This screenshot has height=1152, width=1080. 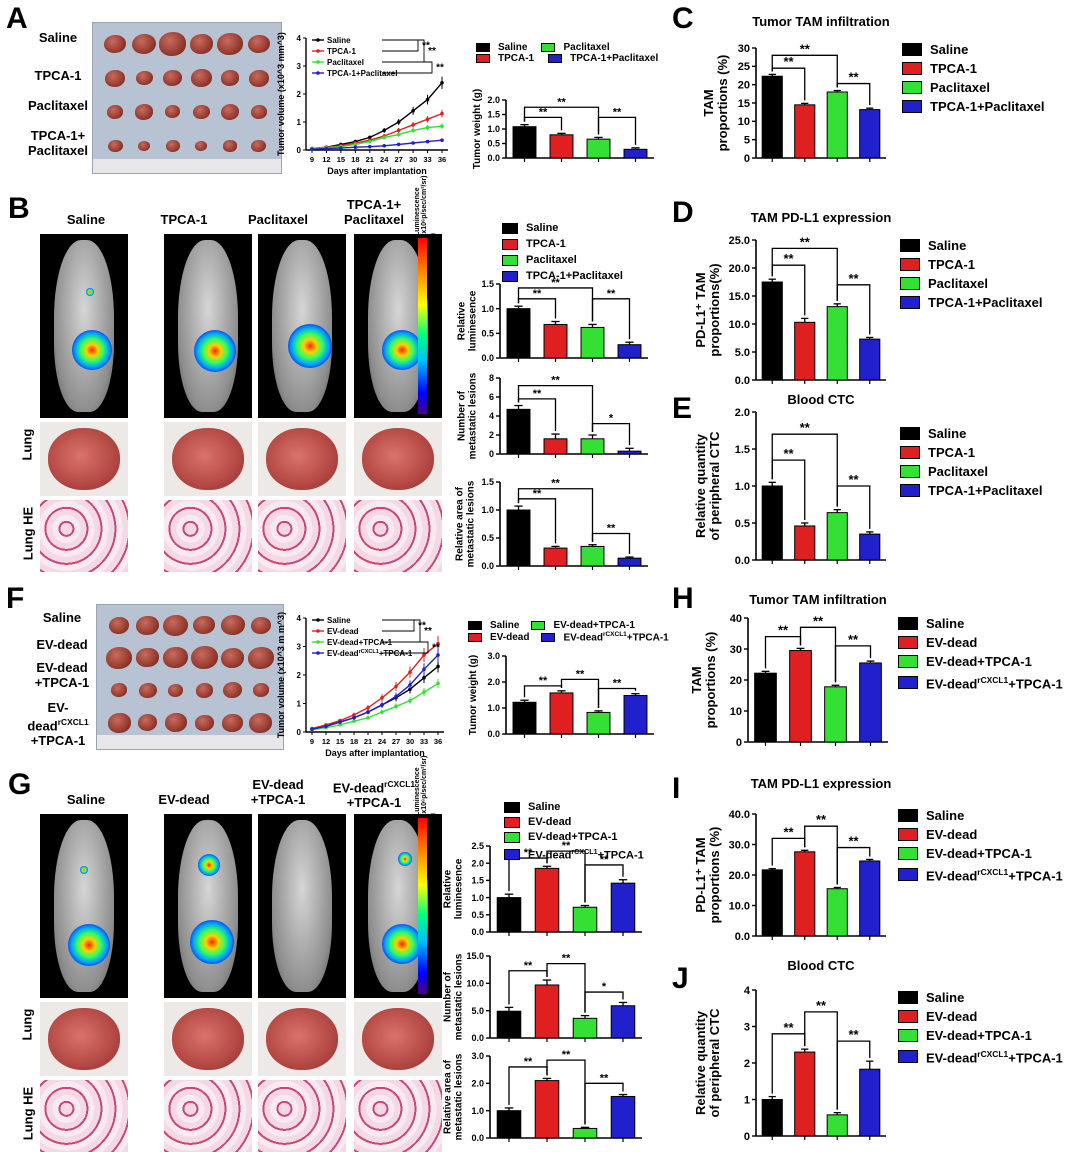 I want to click on y-tick-label: 3, so click(x=299, y=647).